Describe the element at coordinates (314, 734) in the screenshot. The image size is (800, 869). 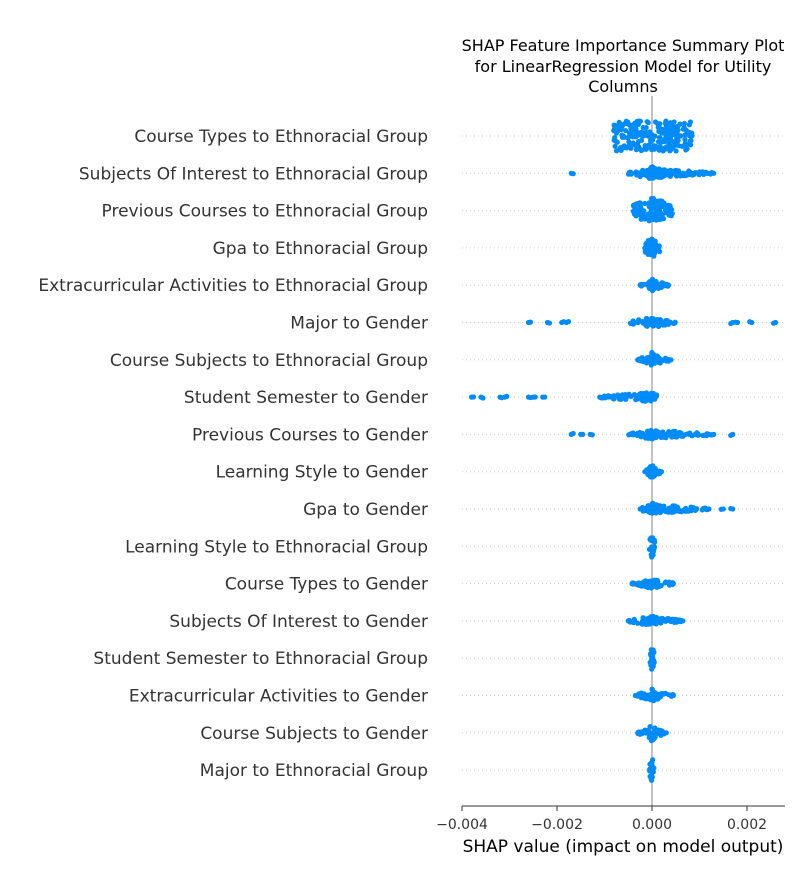
I see `feature-label: Course Subjects to Gender` at that location.